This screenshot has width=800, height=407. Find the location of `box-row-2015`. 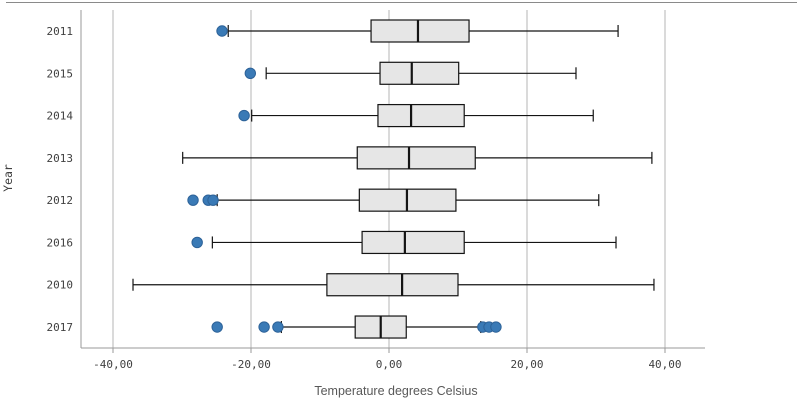

box-row-2015 is located at coordinates (410, 73).